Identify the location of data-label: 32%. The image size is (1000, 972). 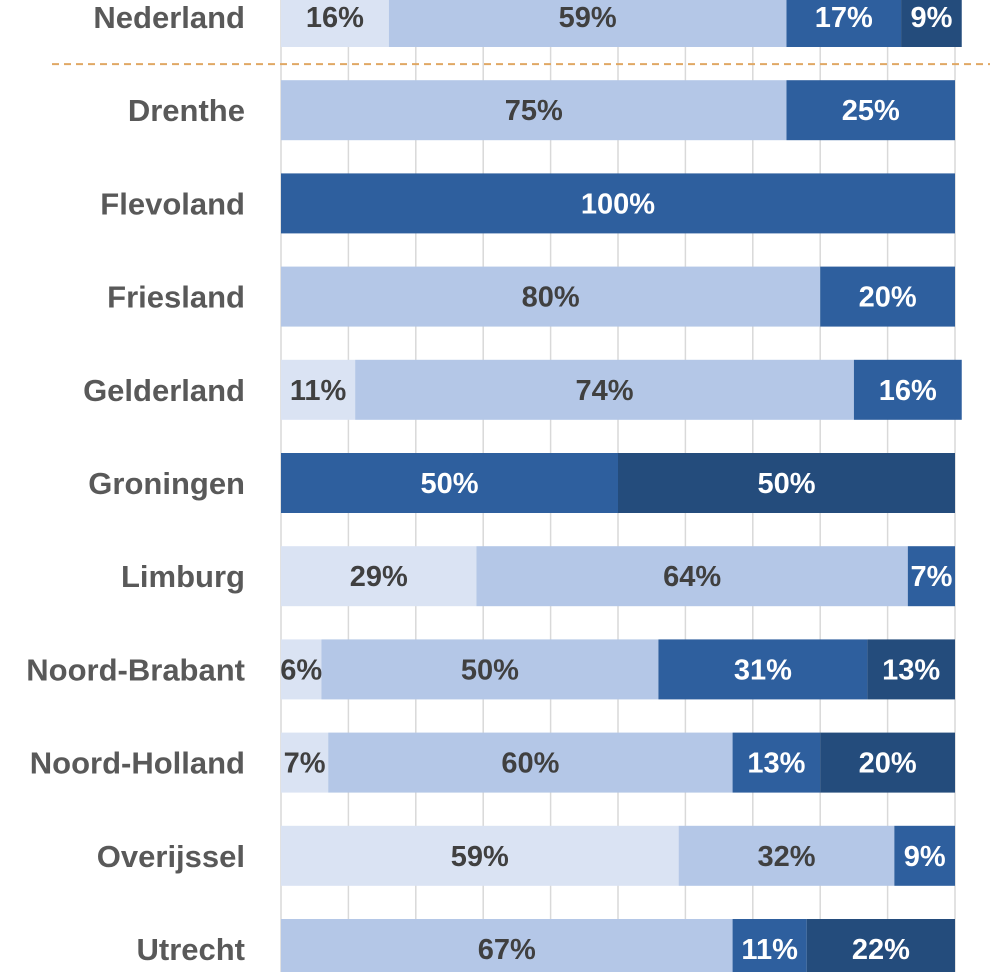
(786, 857).